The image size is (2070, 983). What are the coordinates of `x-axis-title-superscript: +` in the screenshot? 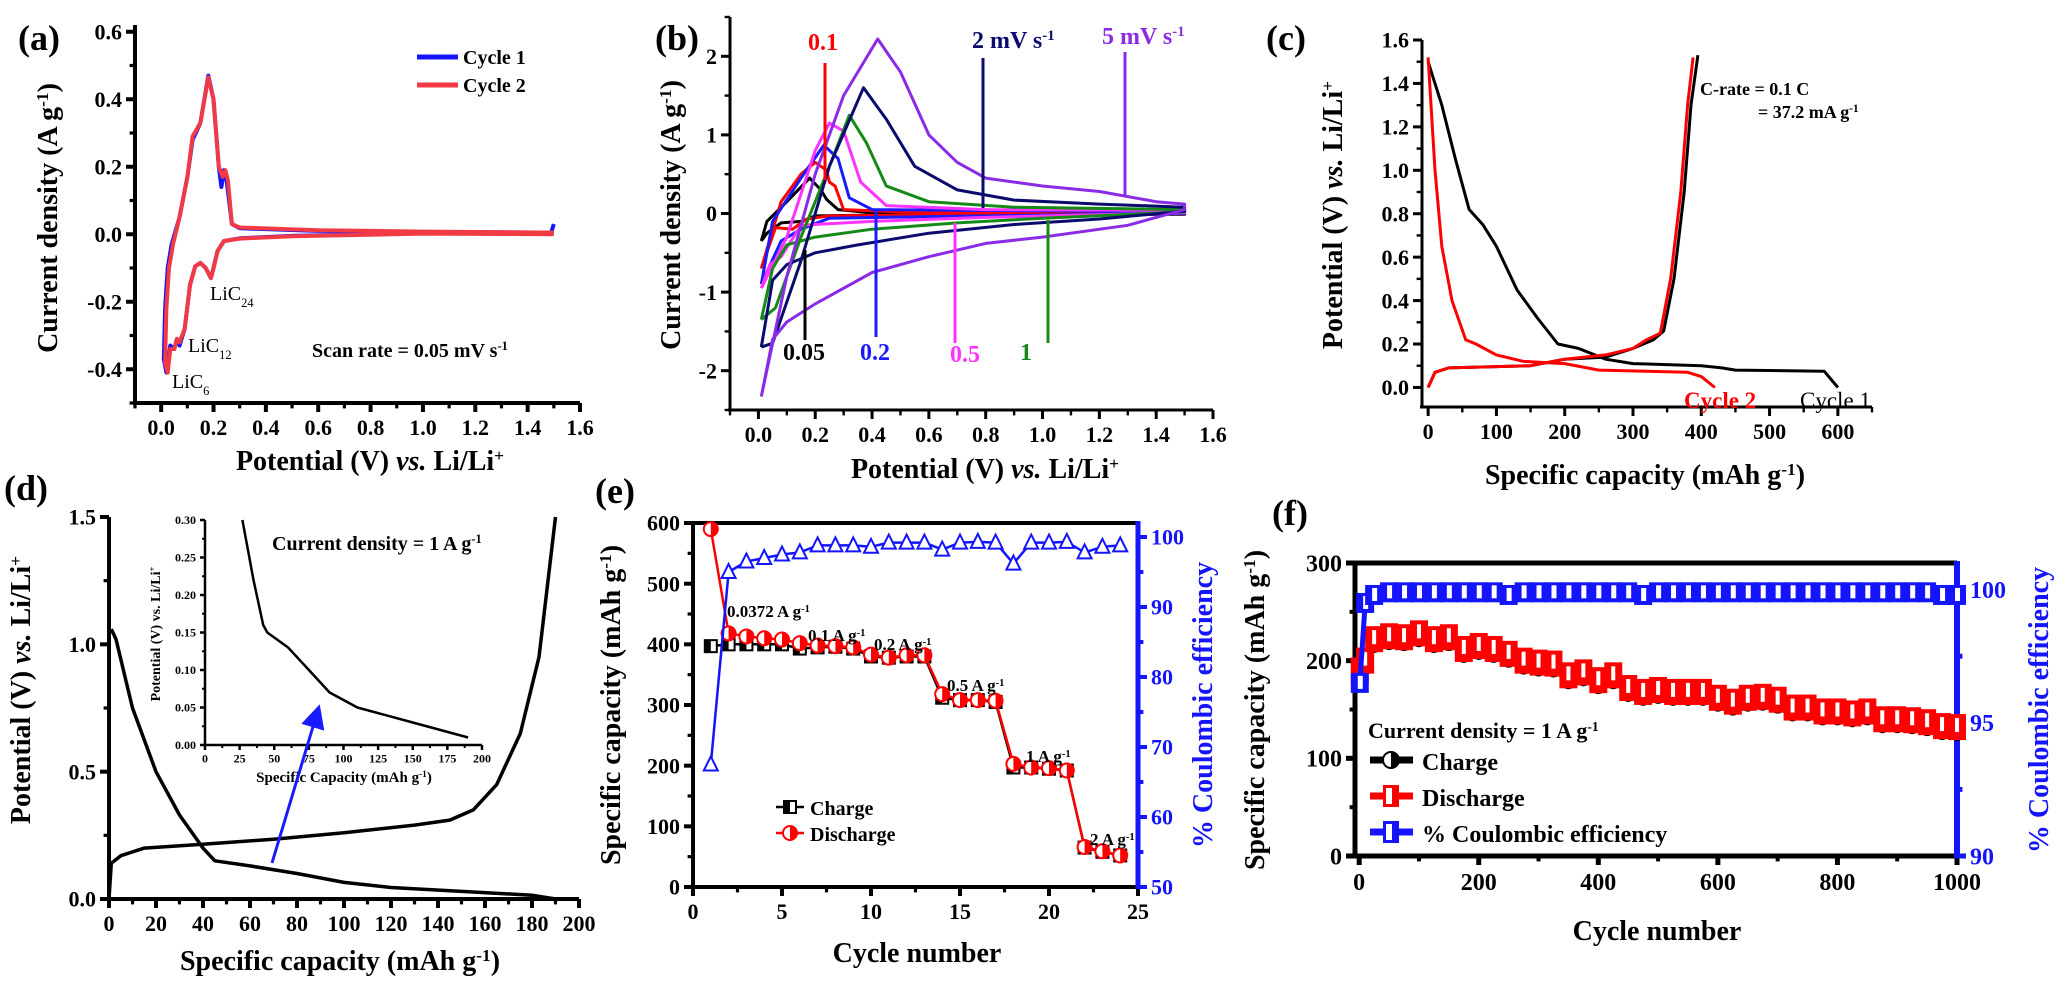 It's located at (499, 455).